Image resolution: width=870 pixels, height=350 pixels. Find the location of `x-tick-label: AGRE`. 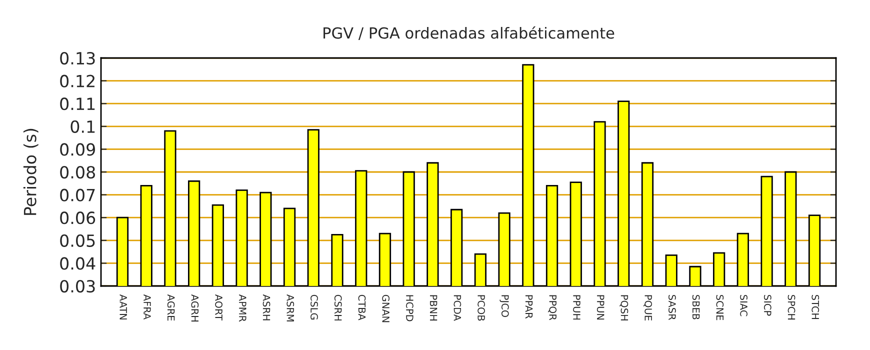

x-tick-label: AGRE is located at coordinates (171, 307).